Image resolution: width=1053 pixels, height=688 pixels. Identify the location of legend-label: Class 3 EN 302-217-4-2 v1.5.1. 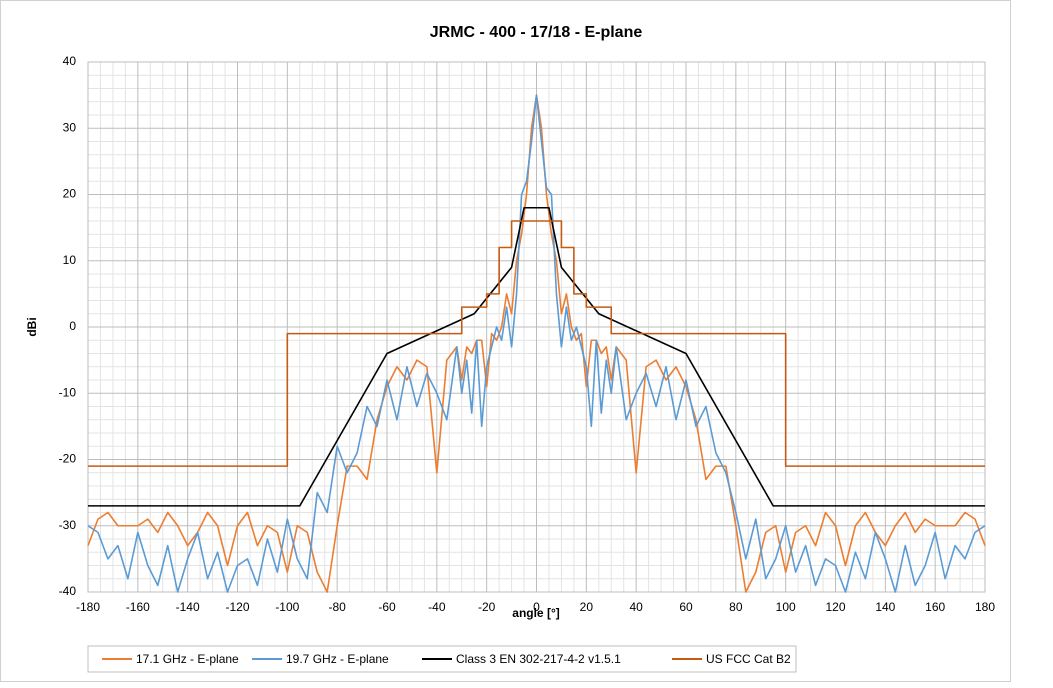
(538, 659).